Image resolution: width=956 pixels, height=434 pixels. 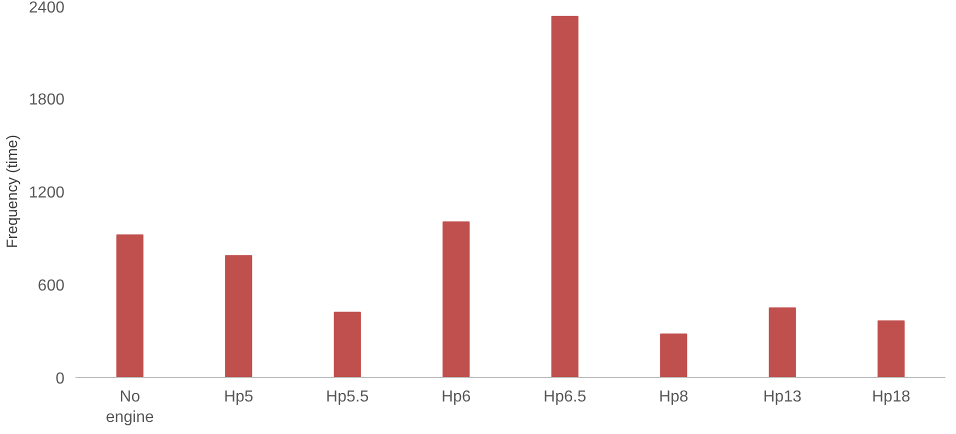 I want to click on y-axis-title: Frequency (time), so click(x=12, y=191).